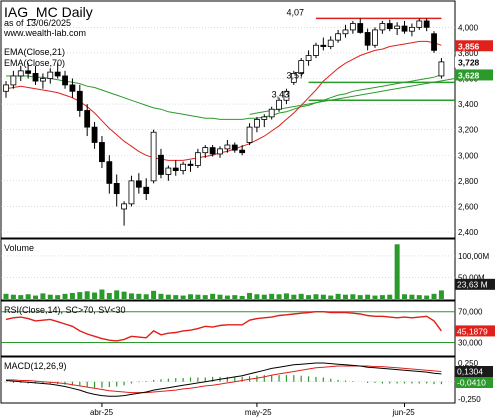 The width and height of the screenshot is (496, 420). I want to click on rsi-tag-bg, so click(475, 331).